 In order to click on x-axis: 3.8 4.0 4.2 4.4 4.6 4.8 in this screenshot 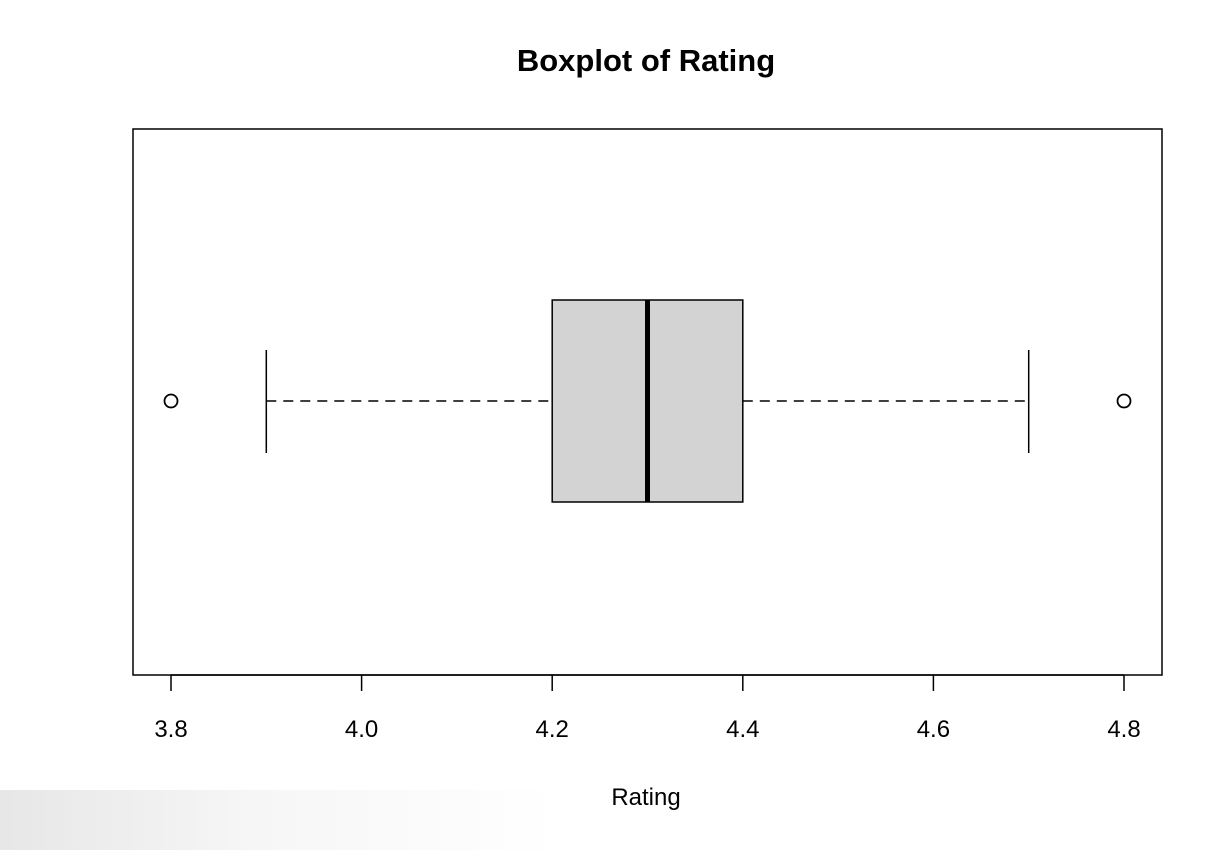, I will do `click(647, 708)`.